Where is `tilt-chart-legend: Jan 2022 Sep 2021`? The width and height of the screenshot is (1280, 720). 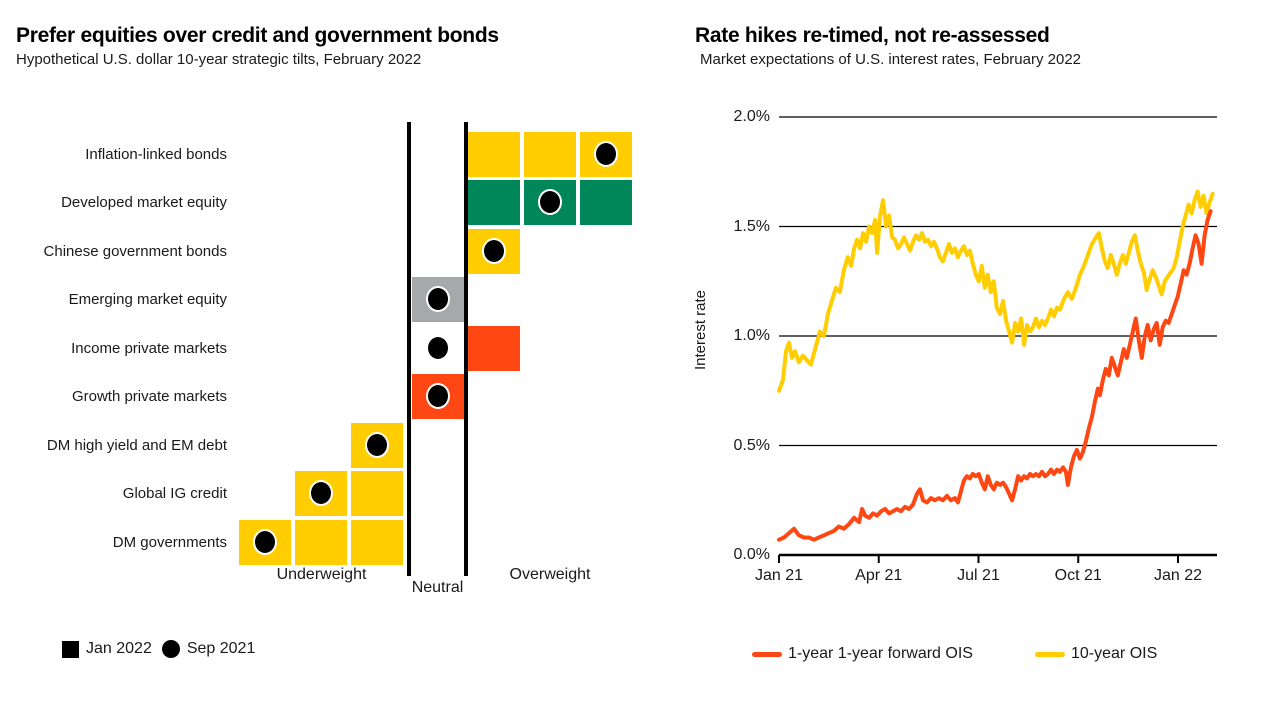 tilt-chart-legend: Jan 2022 Sep 2021 is located at coordinates (158, 649).